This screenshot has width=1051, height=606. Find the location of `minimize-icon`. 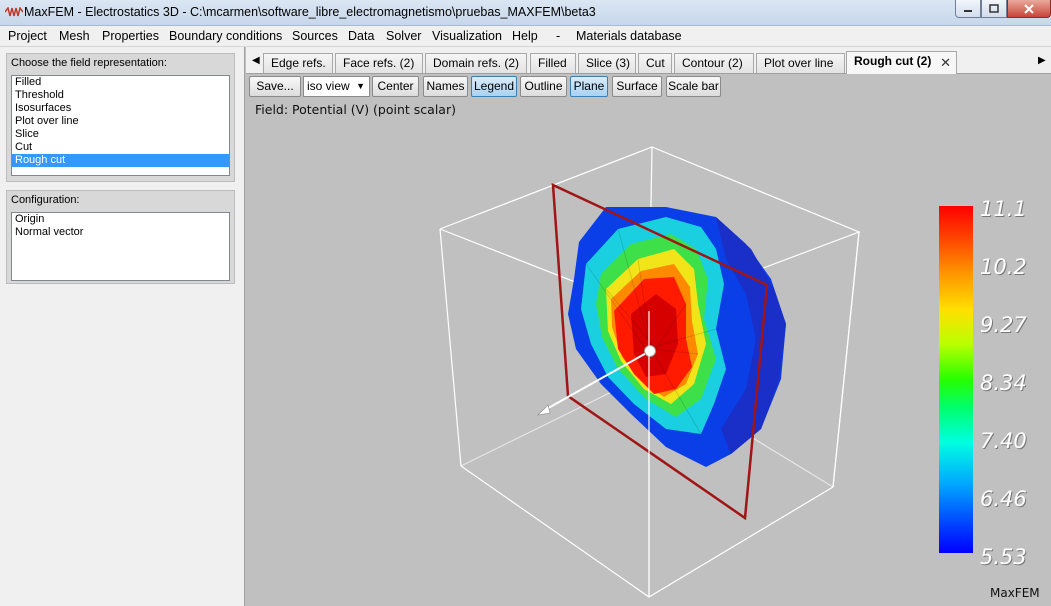

minimize-icon is located at coordinates (968, 10).